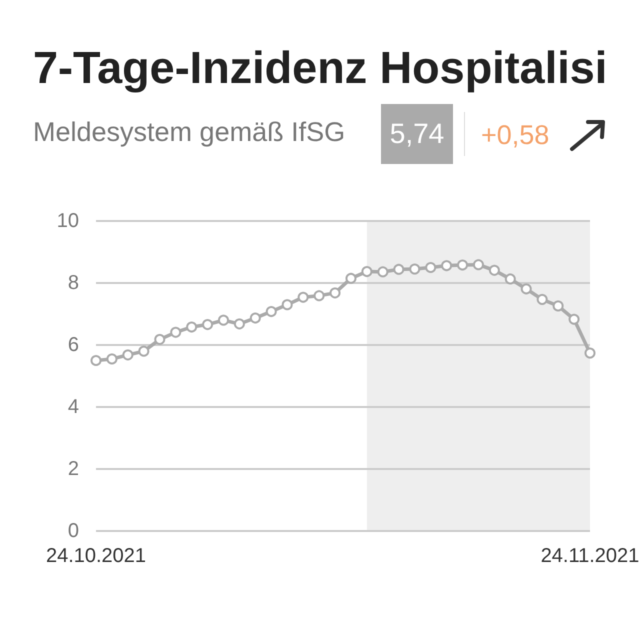 The image size is (644, 622). Describe the element at coordinates (320, 68) in the screenshot. I see `chart-title: 7-Tage-Inzidenz Hospitalisi` at that location.